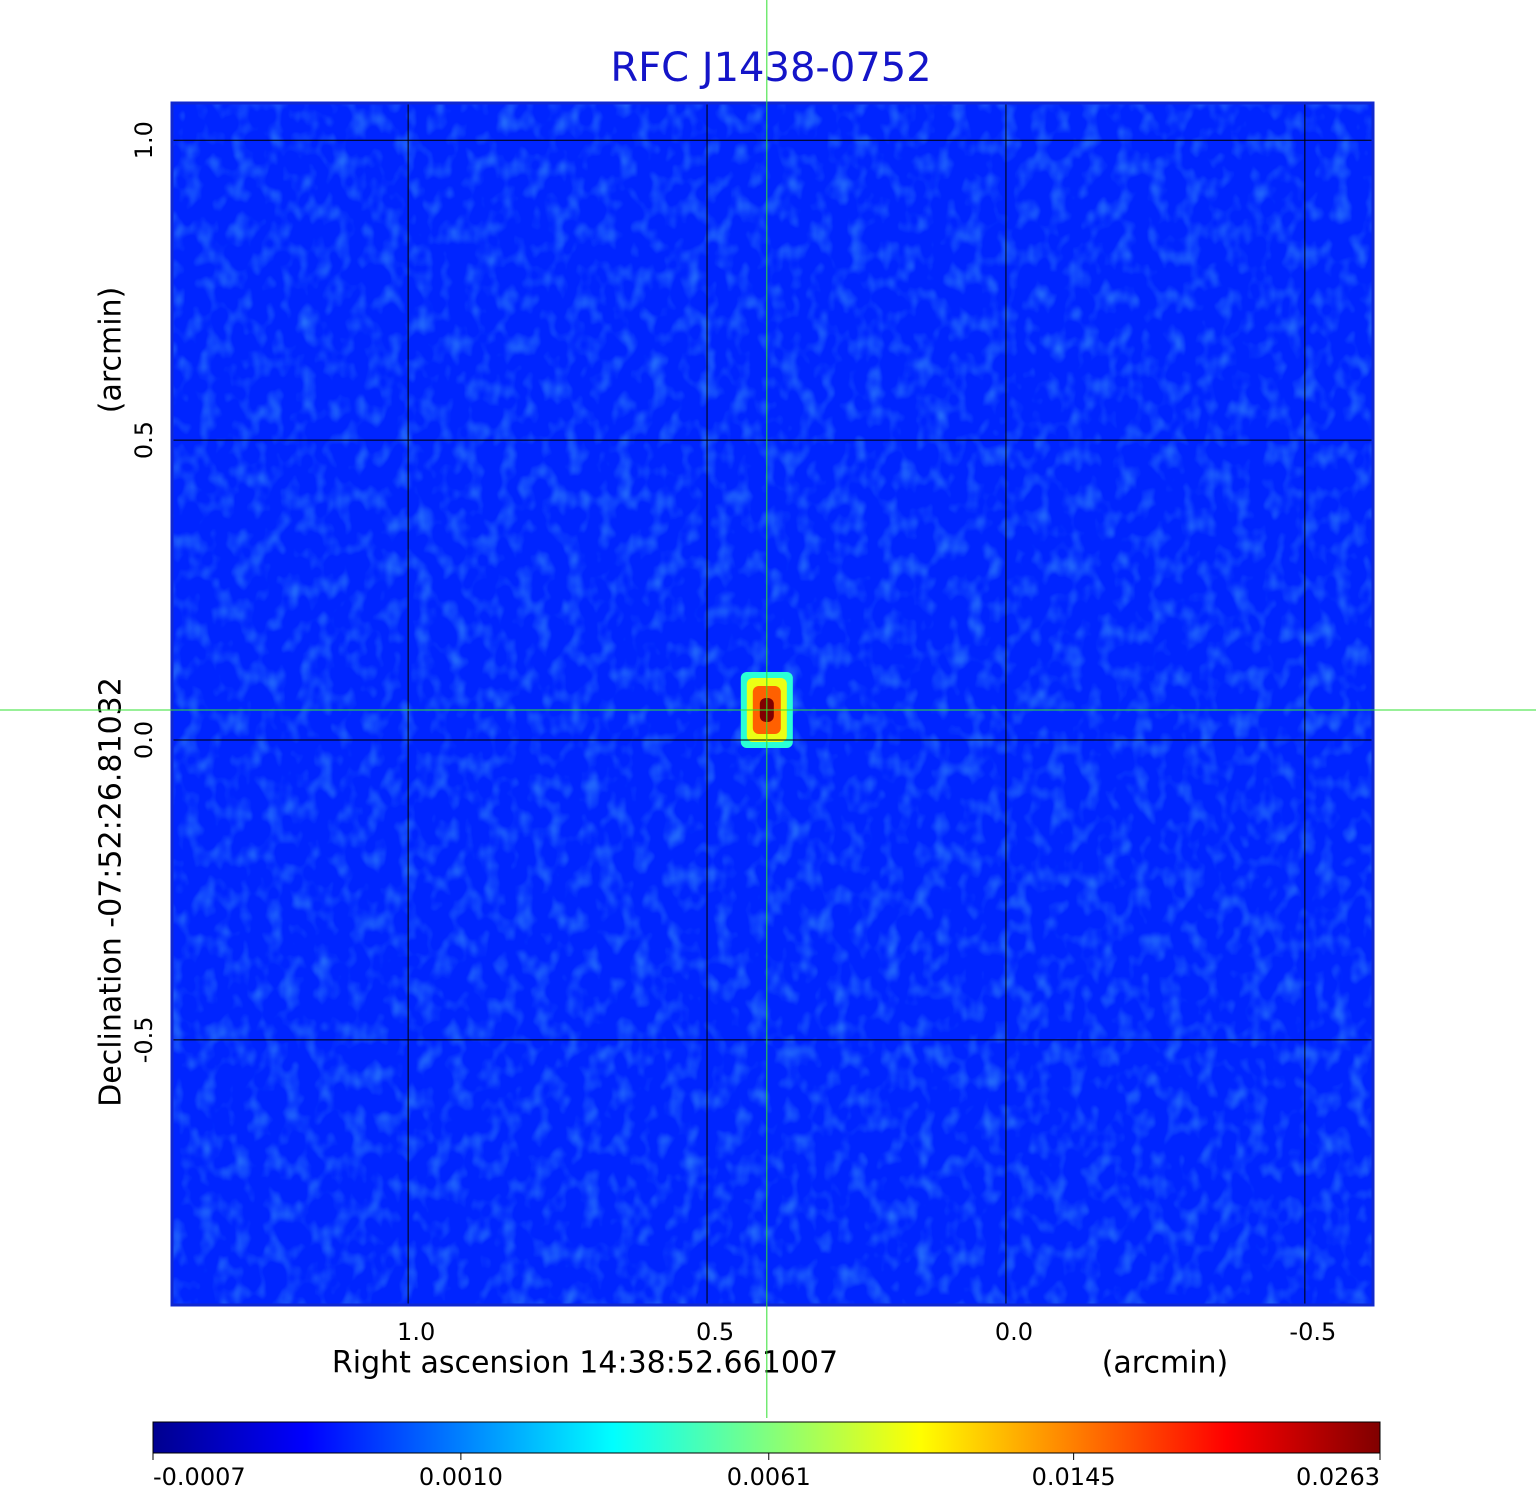 The height and width of the screenshot is (1511, 1536). Describe the element at coordinates (144, 740) in the screenshot. I see `y-tick-label: 0.0` at that location.